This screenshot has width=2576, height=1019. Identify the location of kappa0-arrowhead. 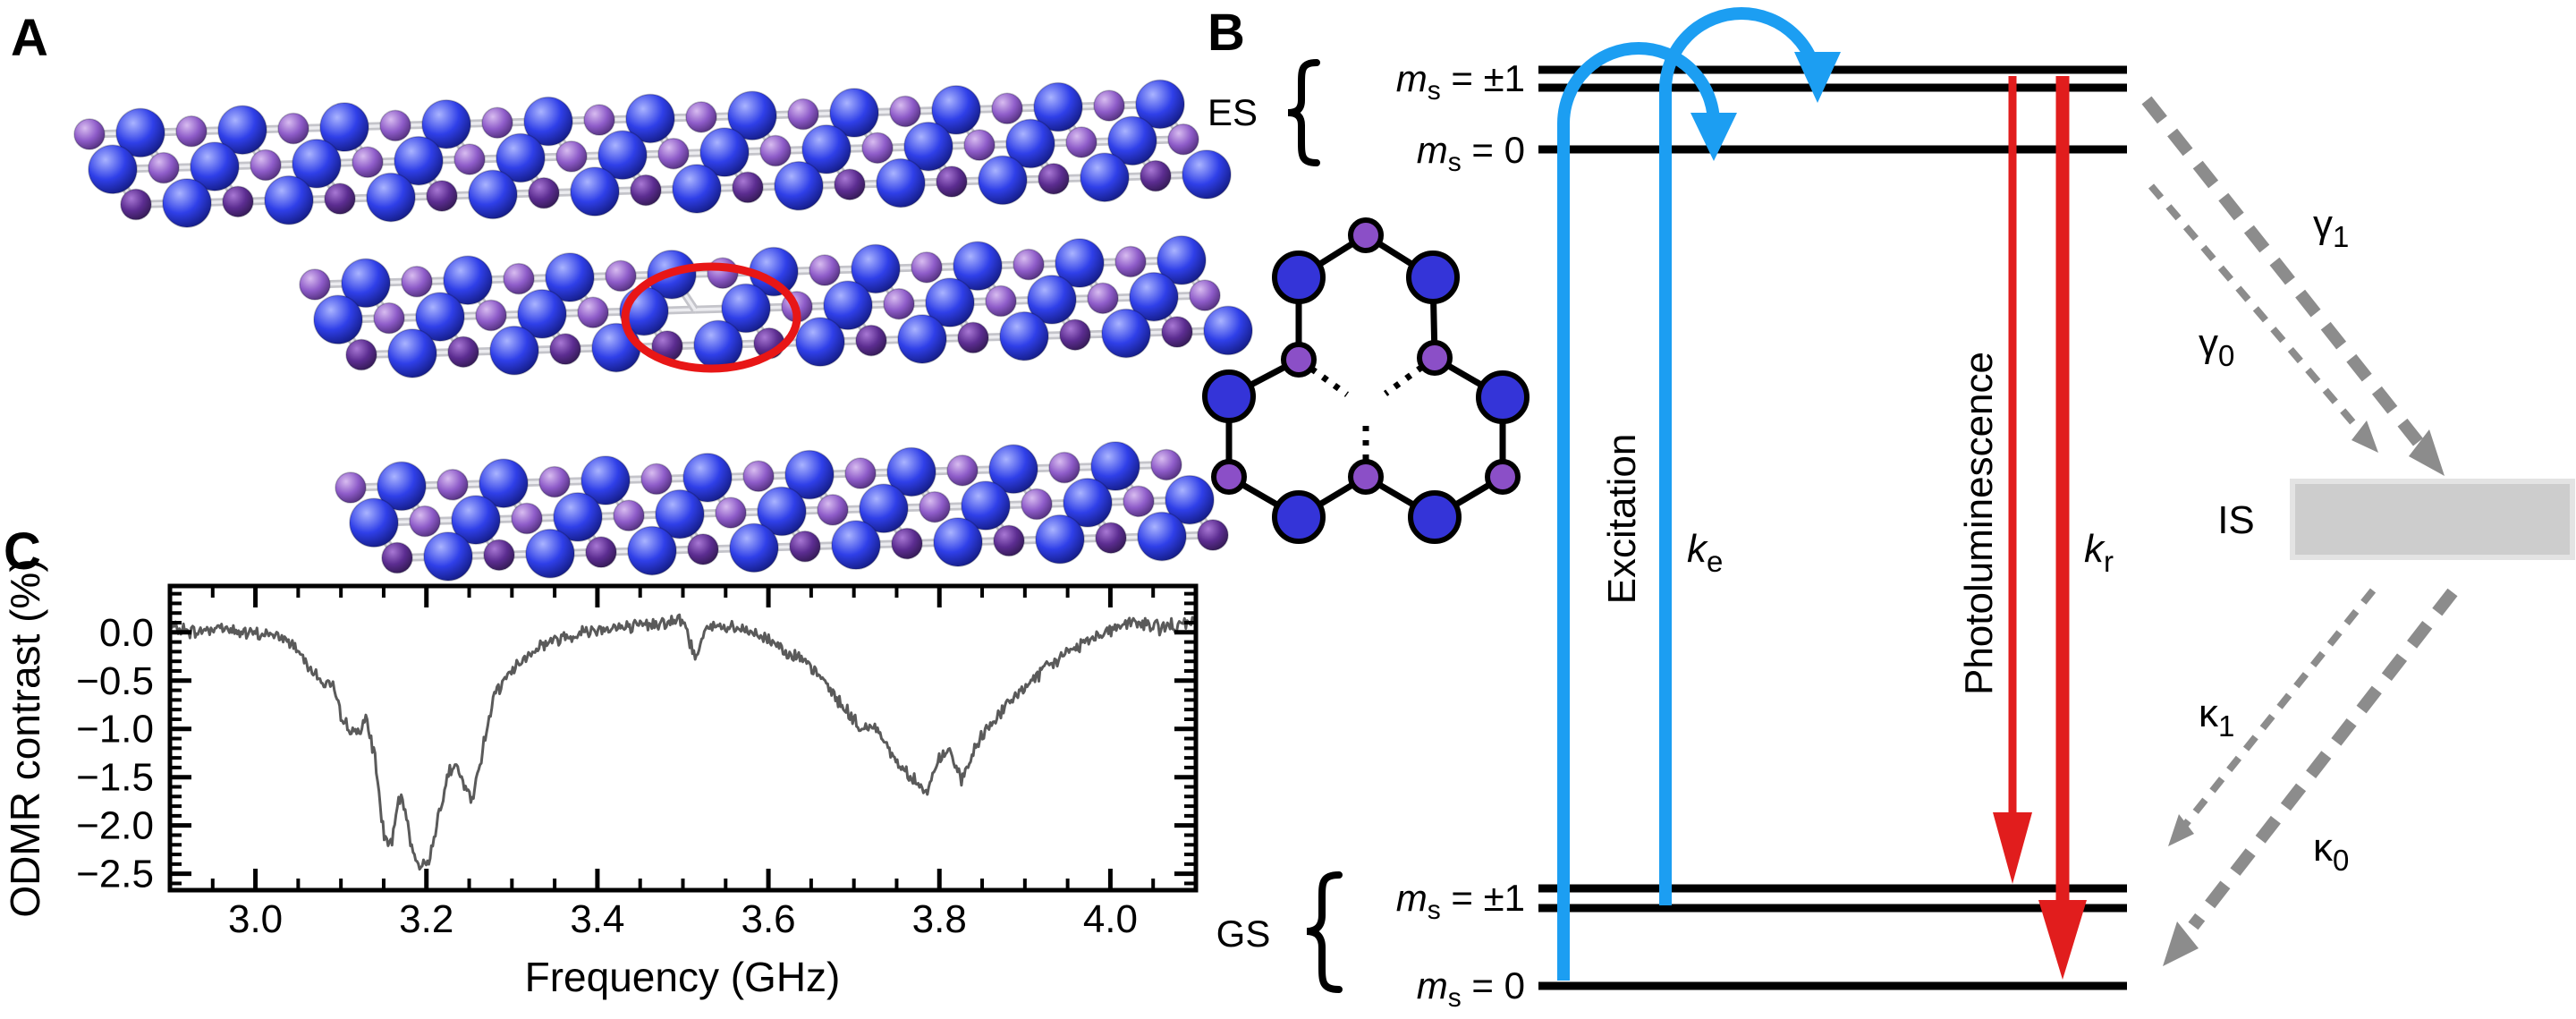
(2181, 943).